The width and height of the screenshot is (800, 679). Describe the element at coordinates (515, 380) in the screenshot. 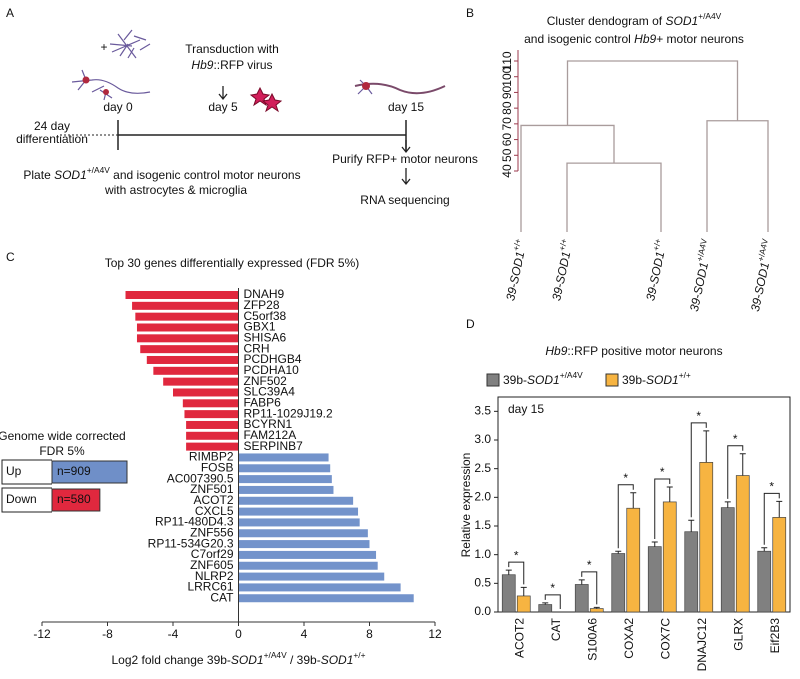

I see `text-run: 39b-` at that location.